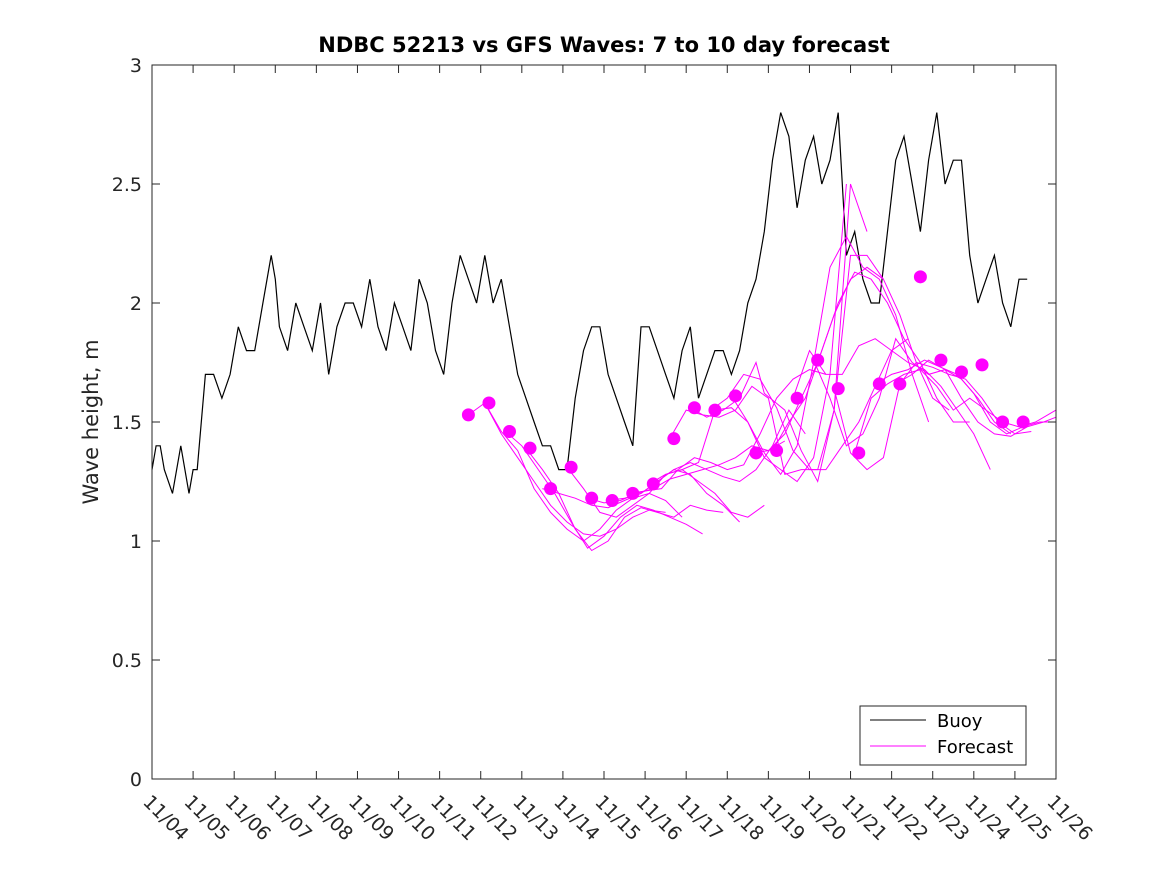 Image resolution: width=1167 pixels, height=875 pixels. What do you see at coordinates (136, 304) in the screenshot?
I see `y-tick-label: 2` at bounding box center [136, 304].